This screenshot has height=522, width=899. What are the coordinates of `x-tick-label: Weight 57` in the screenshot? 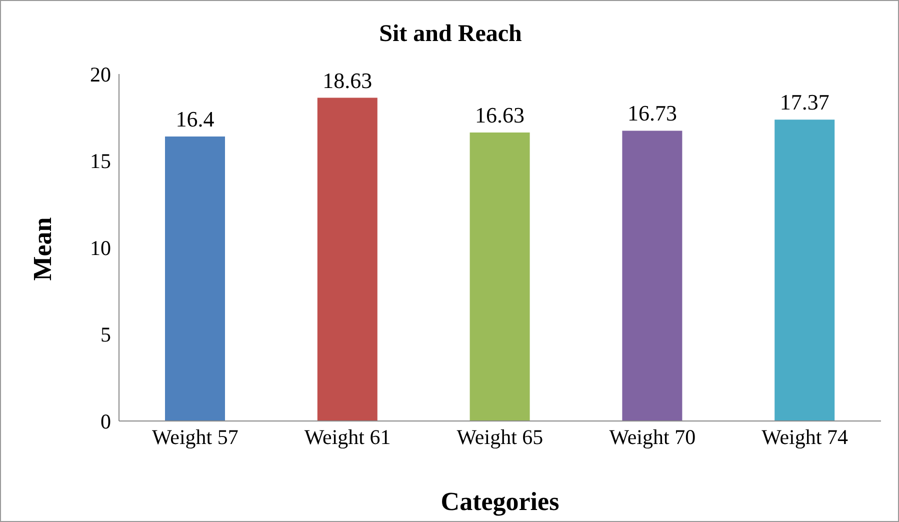 It's located at (195, 436).